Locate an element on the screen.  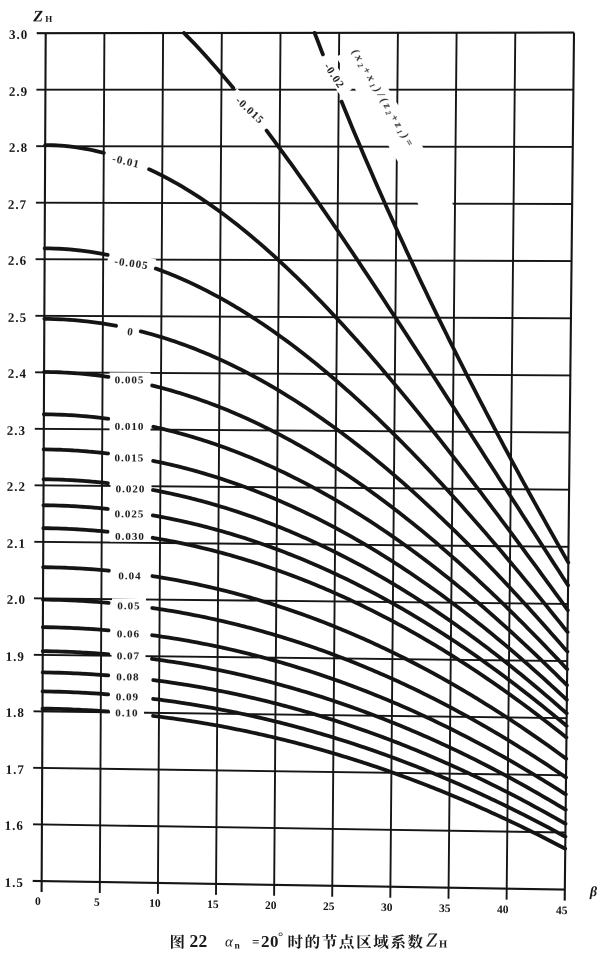
svg-text: 2.5 is located at coordinates (17, 317).